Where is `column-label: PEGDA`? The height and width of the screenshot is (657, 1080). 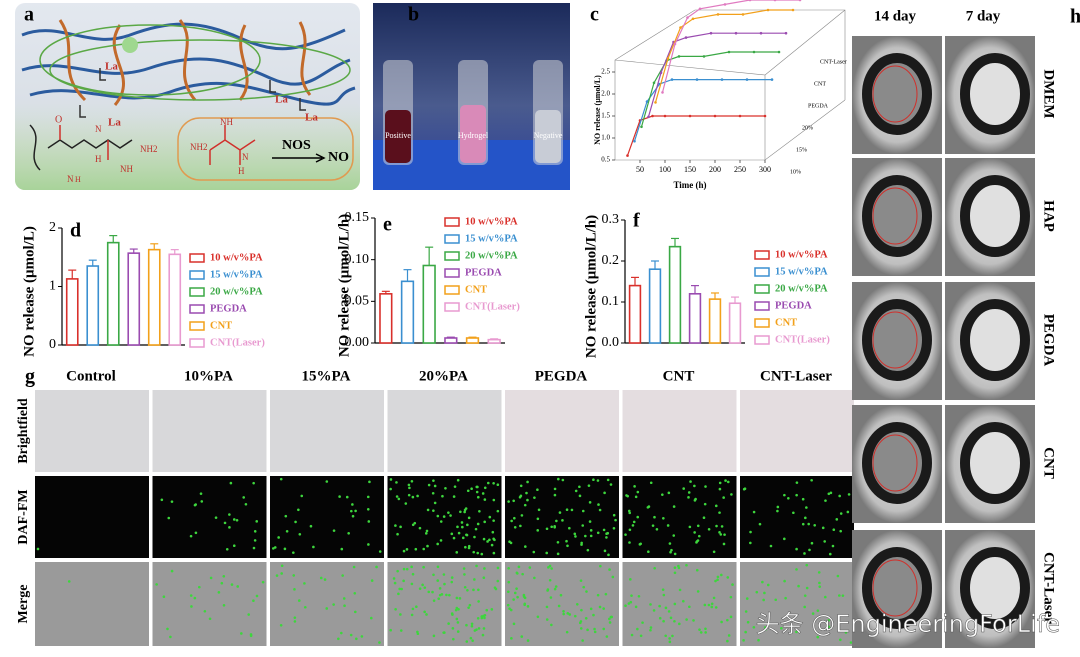
column-label: PEGDA is located at coordinates (561, 376).